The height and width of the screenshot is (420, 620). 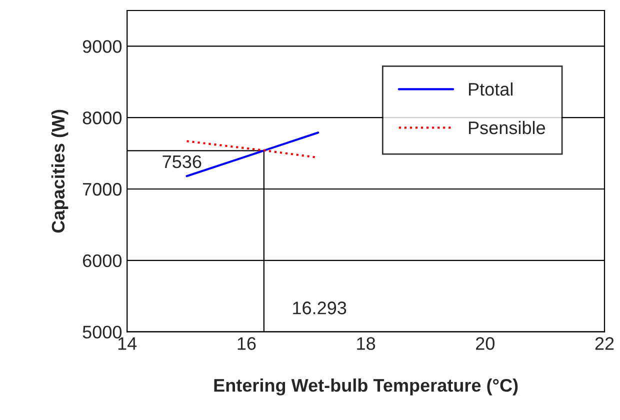 I want to click on x-axis-title: Entering Wet-bulb Temperature (°C), so click(x=366, y=387).